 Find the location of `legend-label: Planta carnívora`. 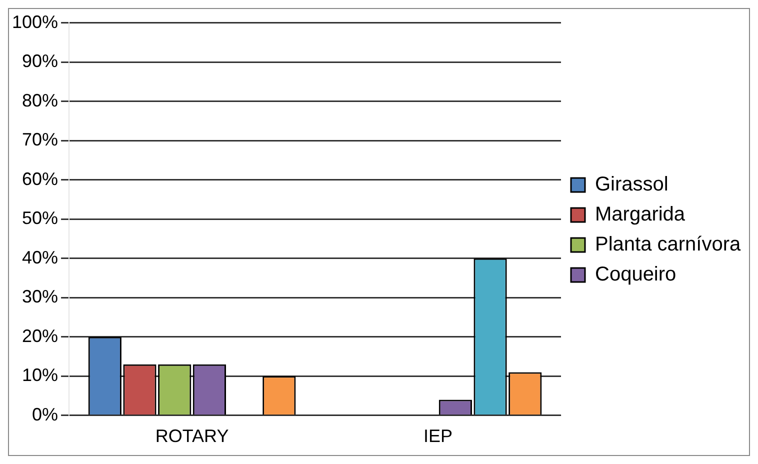

legend-label: Planta carnívora is located at coordinates (668, 245).